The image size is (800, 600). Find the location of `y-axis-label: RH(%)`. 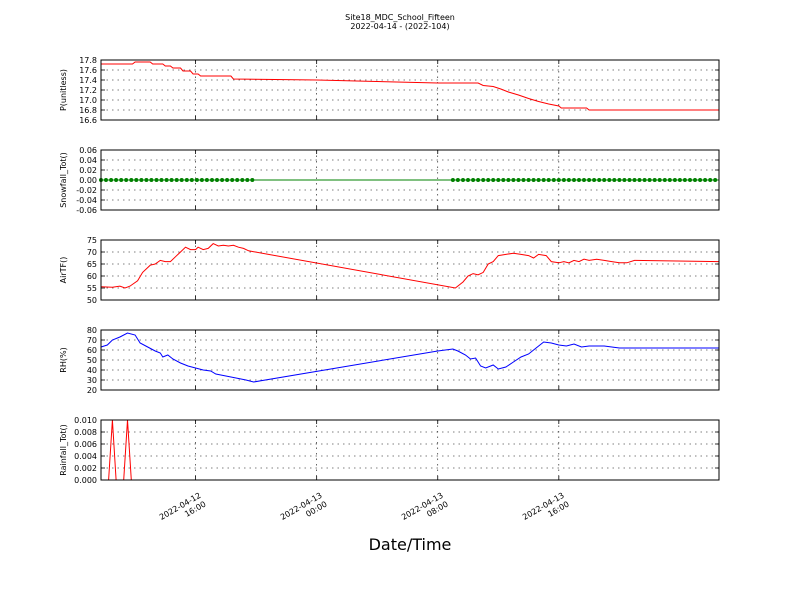

y-axis-label: RH(%) is located at coordinates (63, 359).